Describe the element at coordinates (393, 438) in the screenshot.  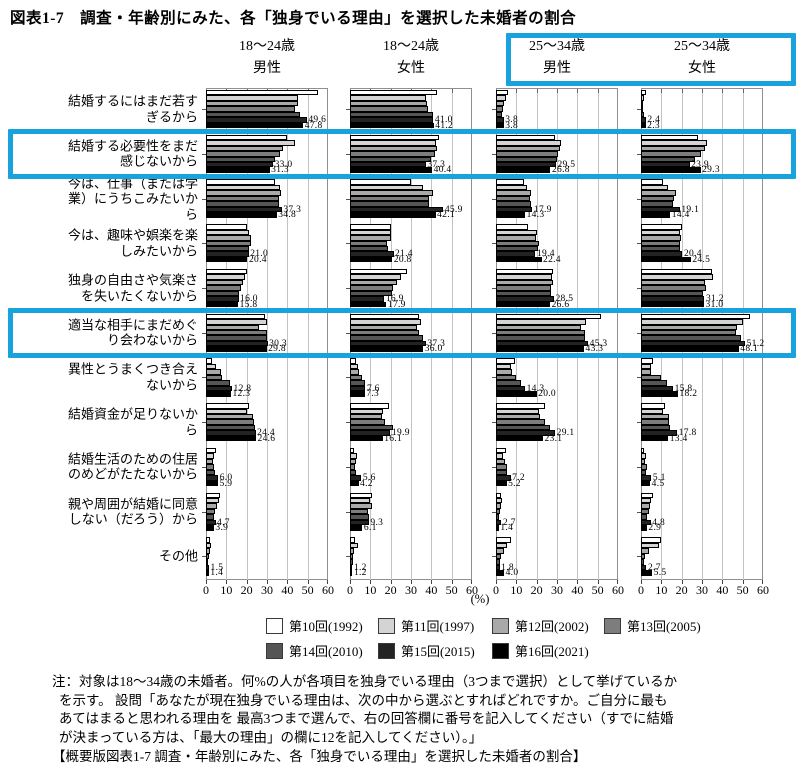
I see `bar-value-label: 16.1` at that location.